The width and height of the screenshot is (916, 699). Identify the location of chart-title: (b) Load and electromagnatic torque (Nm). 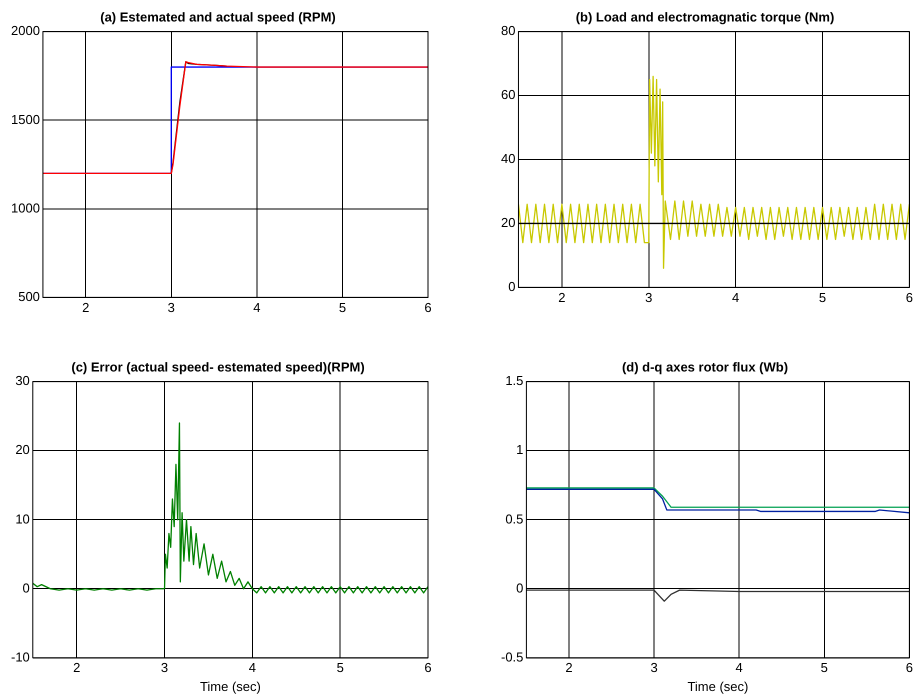
(705, 16).